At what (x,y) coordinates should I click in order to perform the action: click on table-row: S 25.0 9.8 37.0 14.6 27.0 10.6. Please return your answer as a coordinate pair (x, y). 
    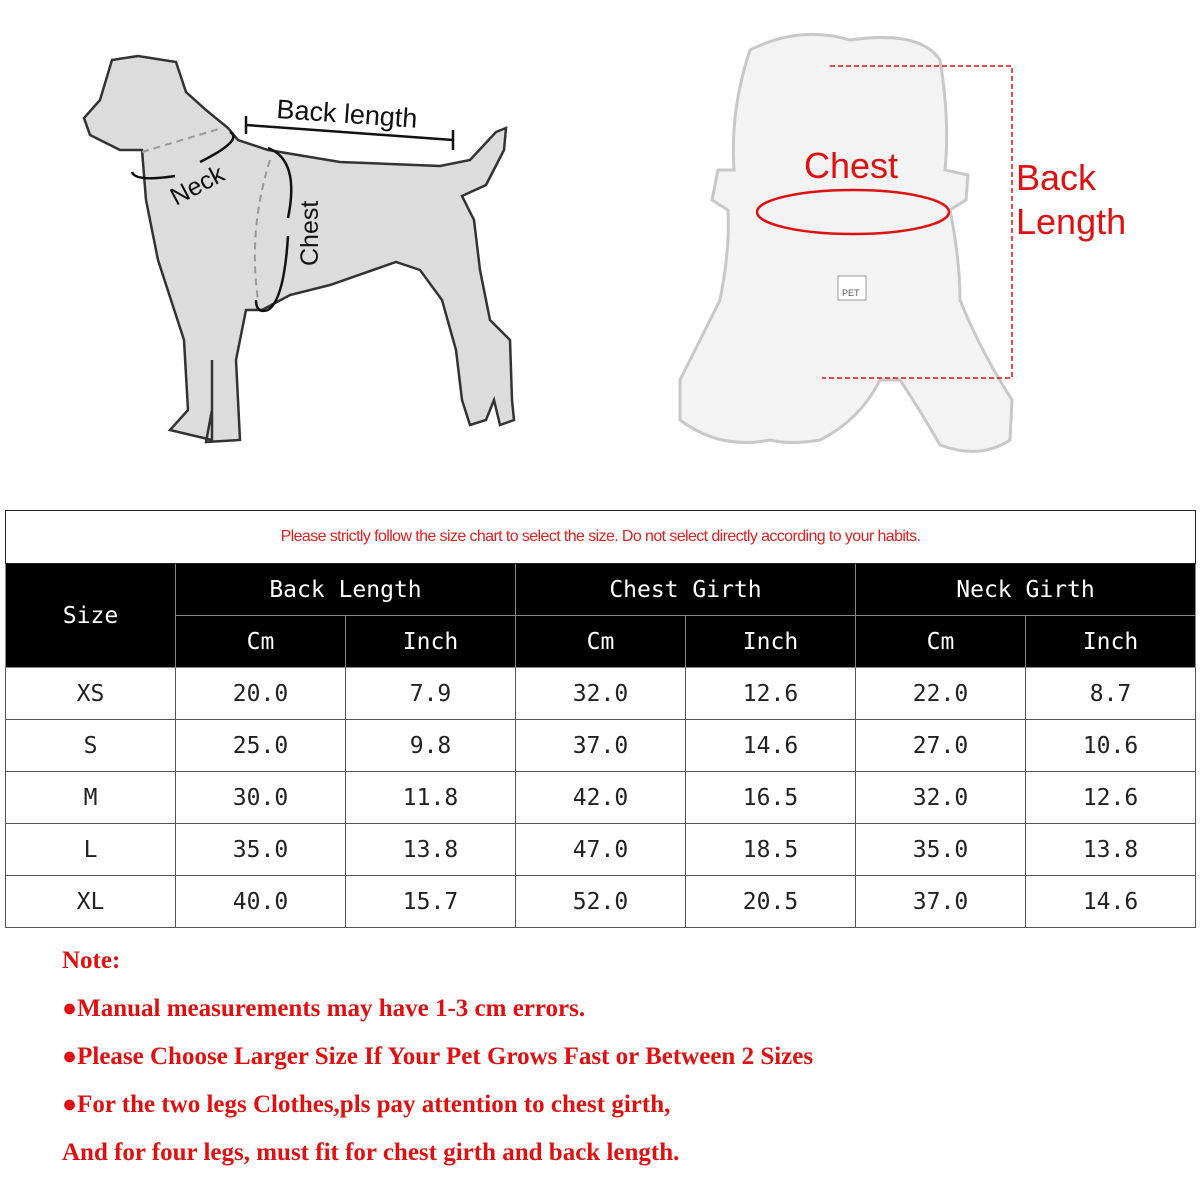
    Looking at the image, I should click on (601, 745).